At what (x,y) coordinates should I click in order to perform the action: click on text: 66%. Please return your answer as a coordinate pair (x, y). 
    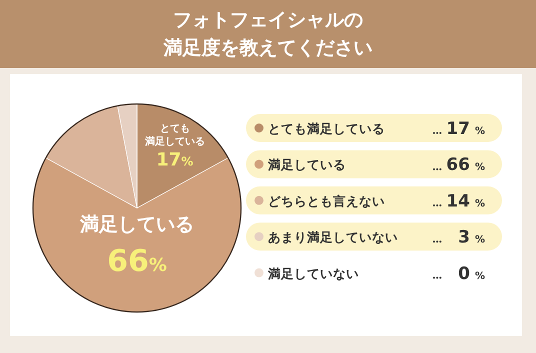
    Looking at the image, I should click on (465, 165).